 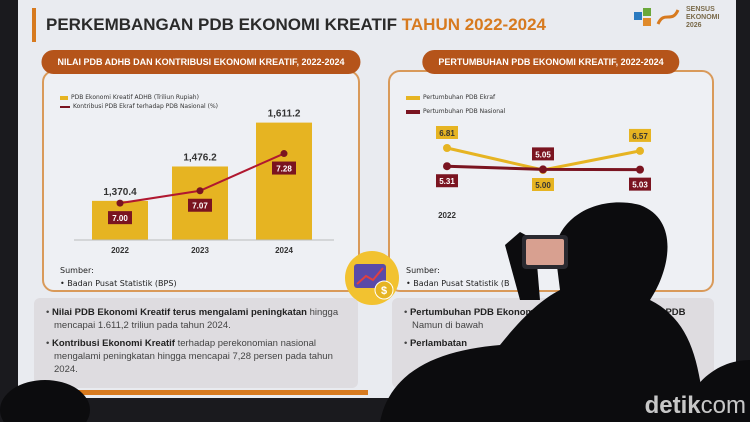 I want to click on growth-line-chart: 2022 6.81 5.00 6.57 5.31 5.05 5.03, so click(x=543, y=173).